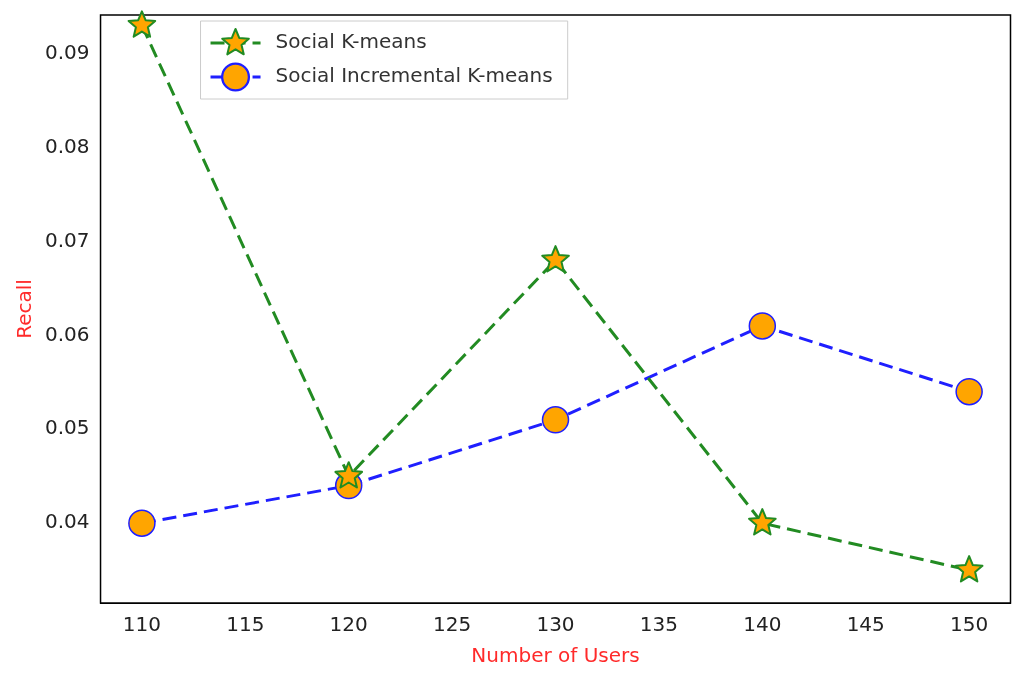 The image size is (1025, 677). Describe the element at coordinates (67, 51) in the screenshot. I see `y-tick-label: 0.09` at that location.